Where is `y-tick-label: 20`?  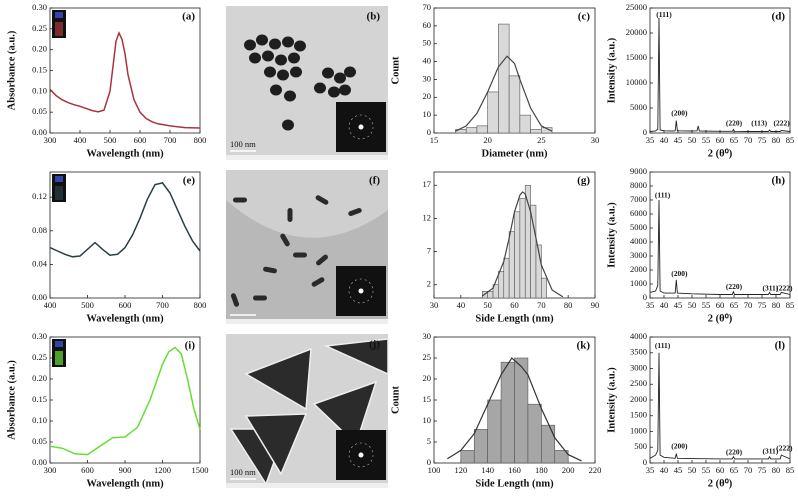
y-tick-label: 20 is located at coordinates (427, 96).